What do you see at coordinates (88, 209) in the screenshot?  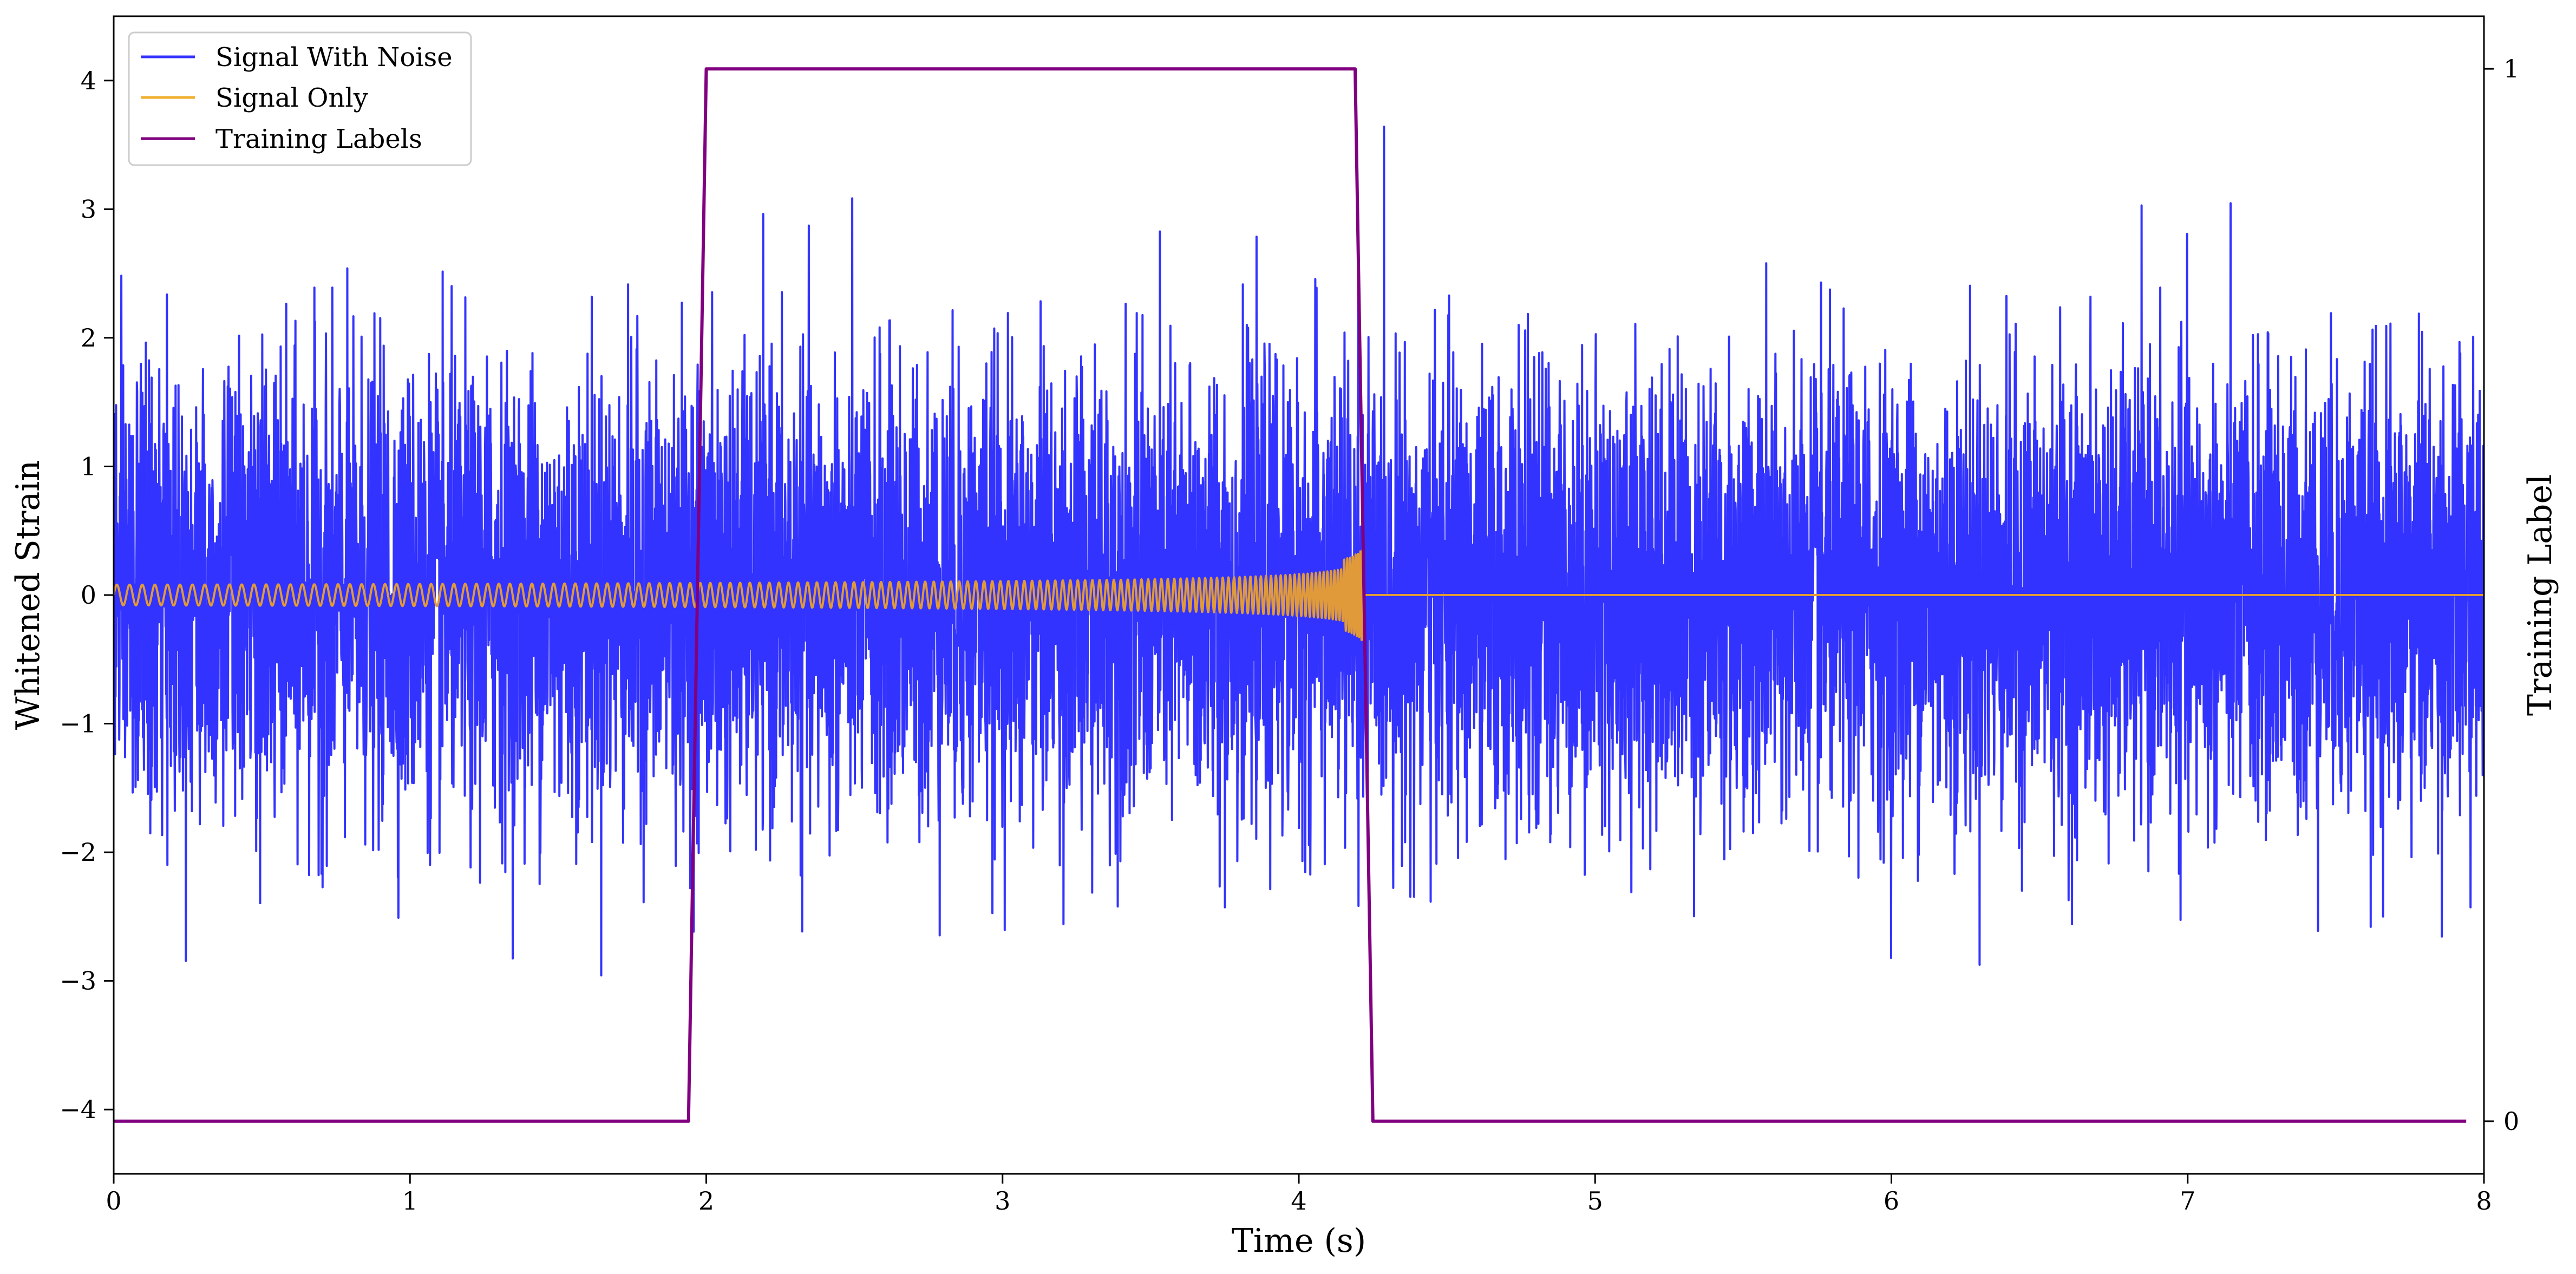 I see `y-tick-label: 3` at bounding box center [88, 209].